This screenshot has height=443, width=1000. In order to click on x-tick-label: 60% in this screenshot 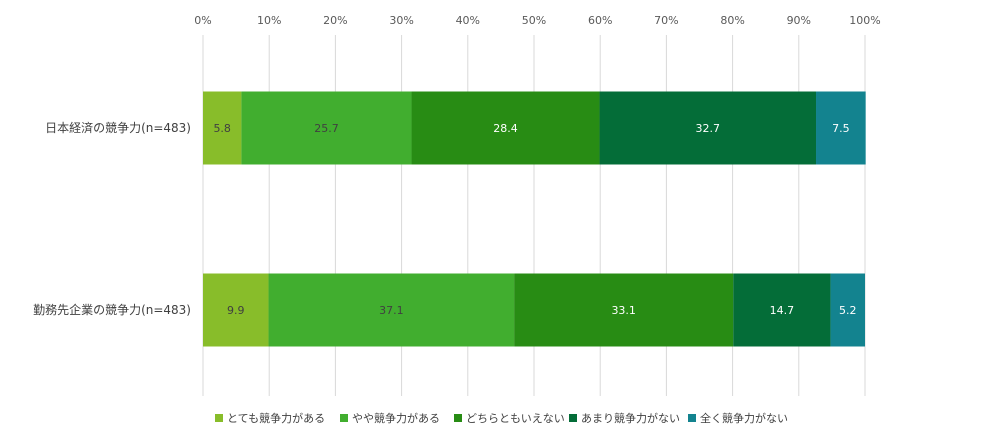, I will do `click(600, 20)`.